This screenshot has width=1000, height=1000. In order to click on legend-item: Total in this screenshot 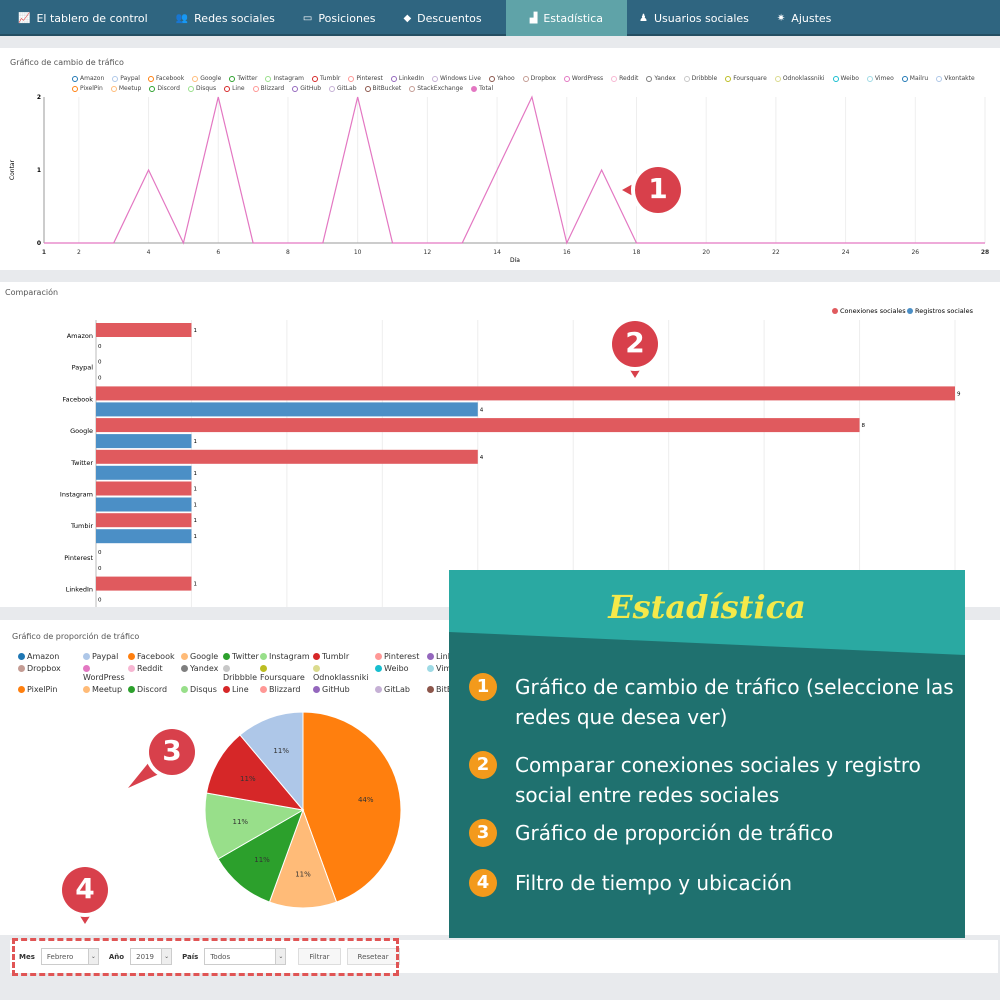, I will do `click(482, 88)`.